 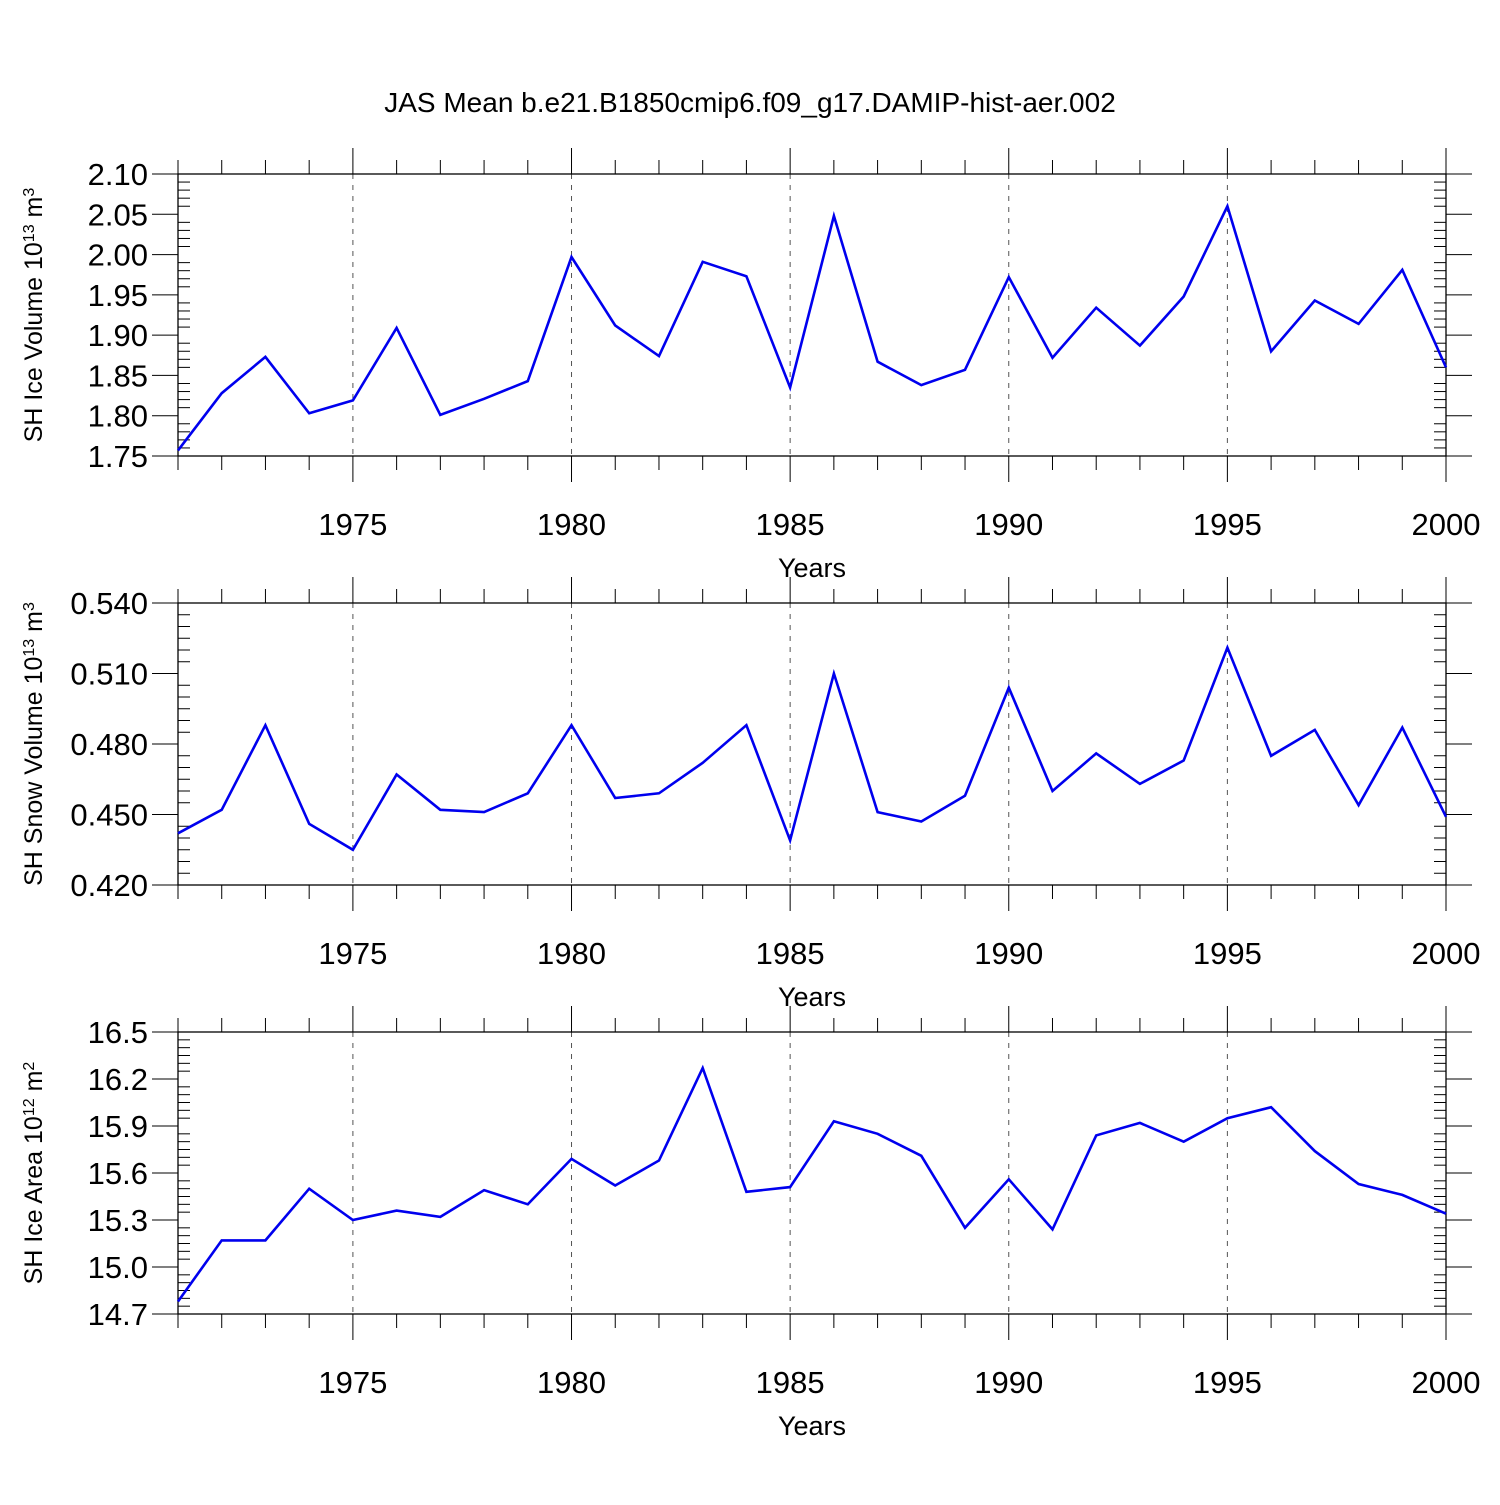 What do you see at coordinates (118, 416) in the screenshot?
I see `y-tick-label: 1.80` at bounding box center [118, 416].